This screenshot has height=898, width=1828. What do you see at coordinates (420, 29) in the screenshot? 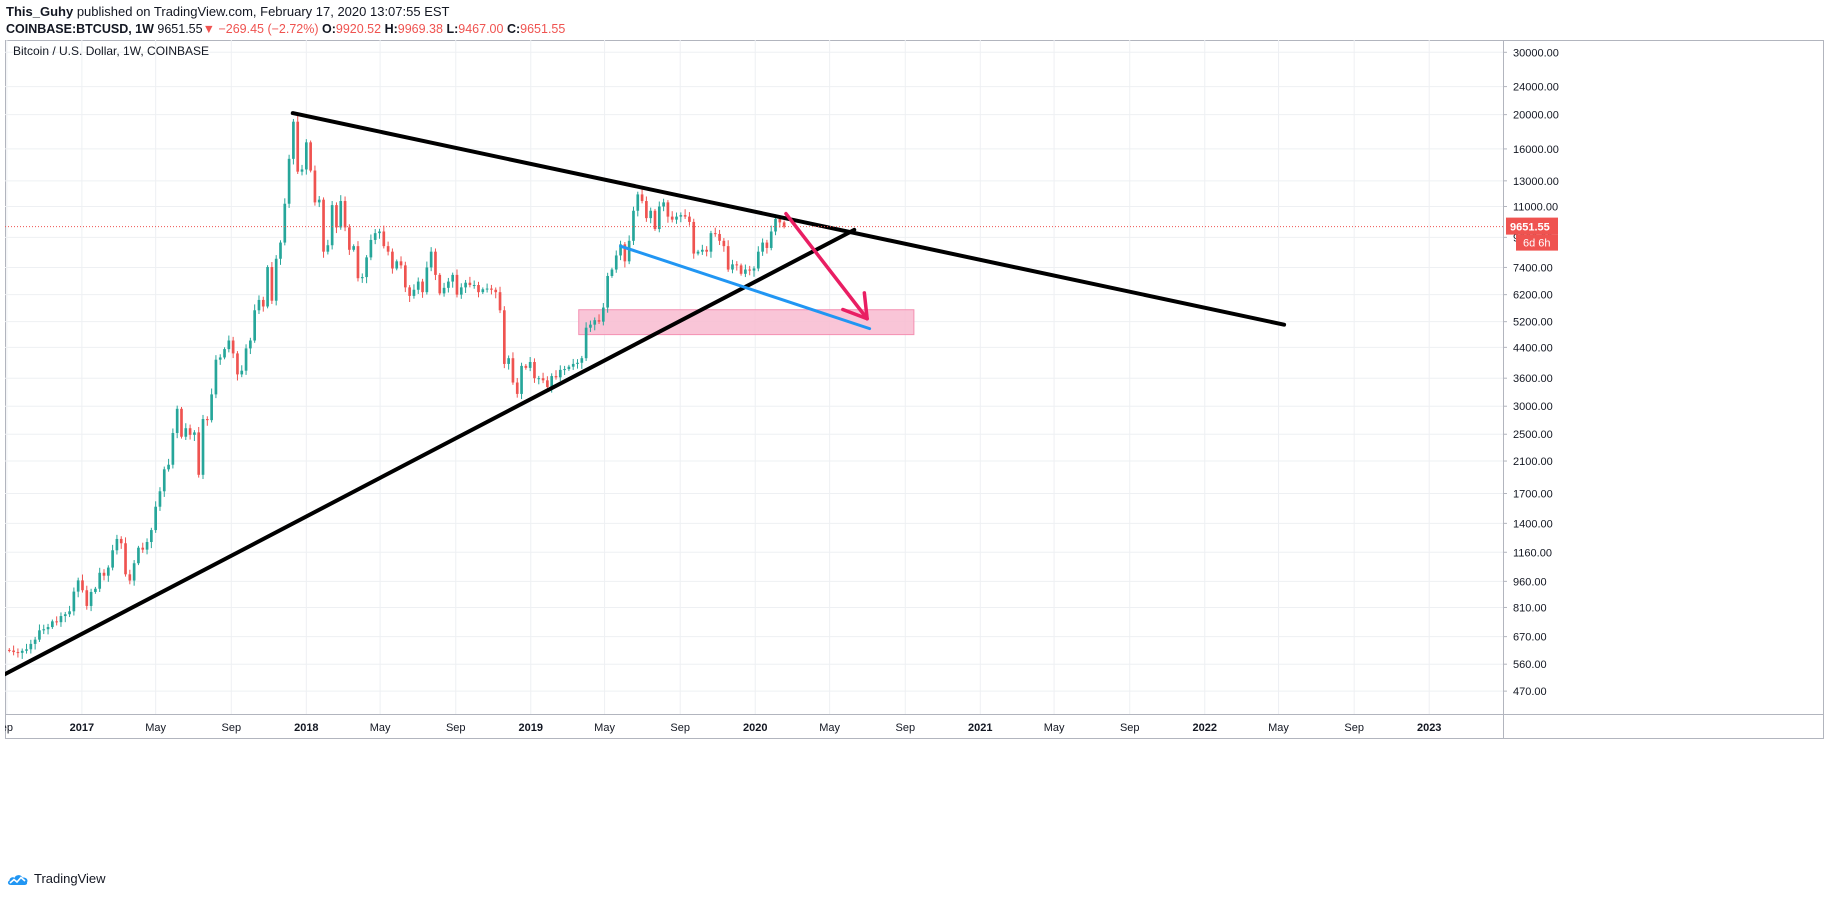
I see `high-value: 9969.38` at bounding box center [420, 29].